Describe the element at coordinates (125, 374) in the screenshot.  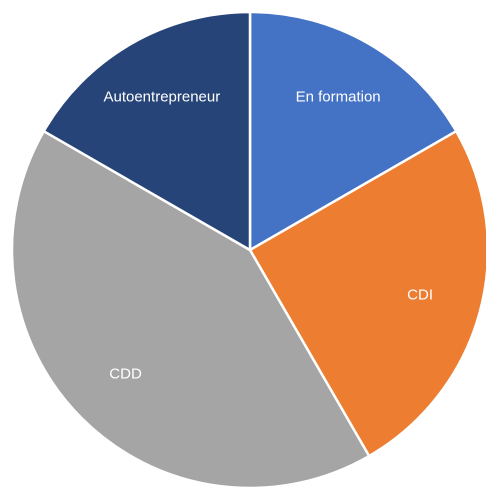
I see `slice-label: CDD` at that location.